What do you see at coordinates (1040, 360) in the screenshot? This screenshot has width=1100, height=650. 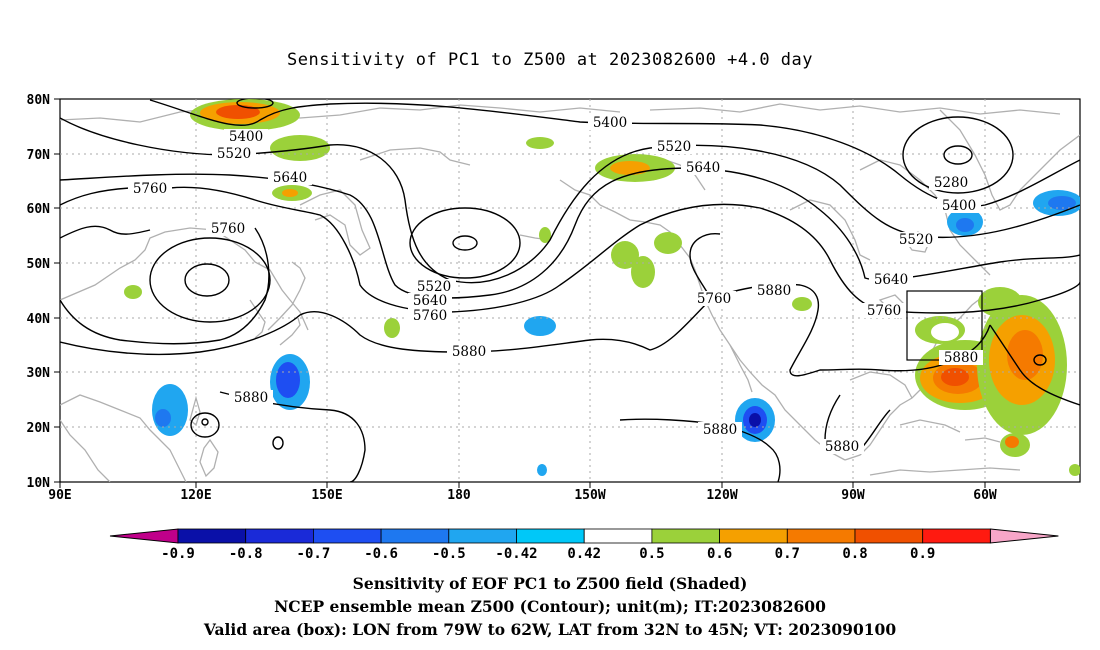 I see `contour-high-atlantic` at bounding box center [1040, 360].